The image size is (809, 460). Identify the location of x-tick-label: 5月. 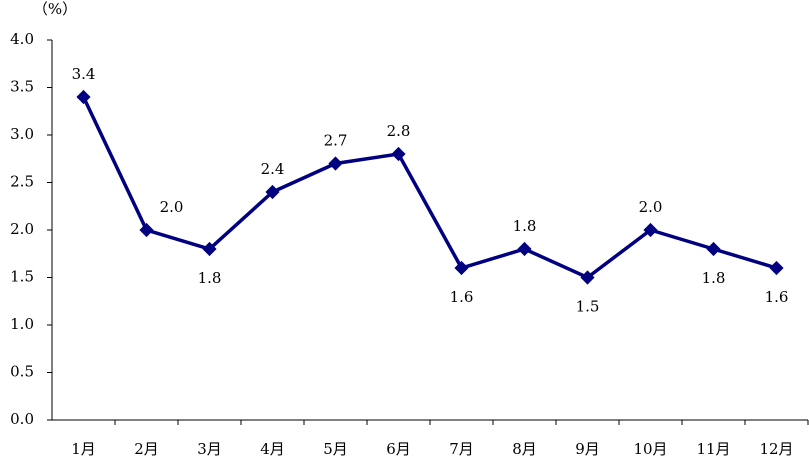
(335, 449).